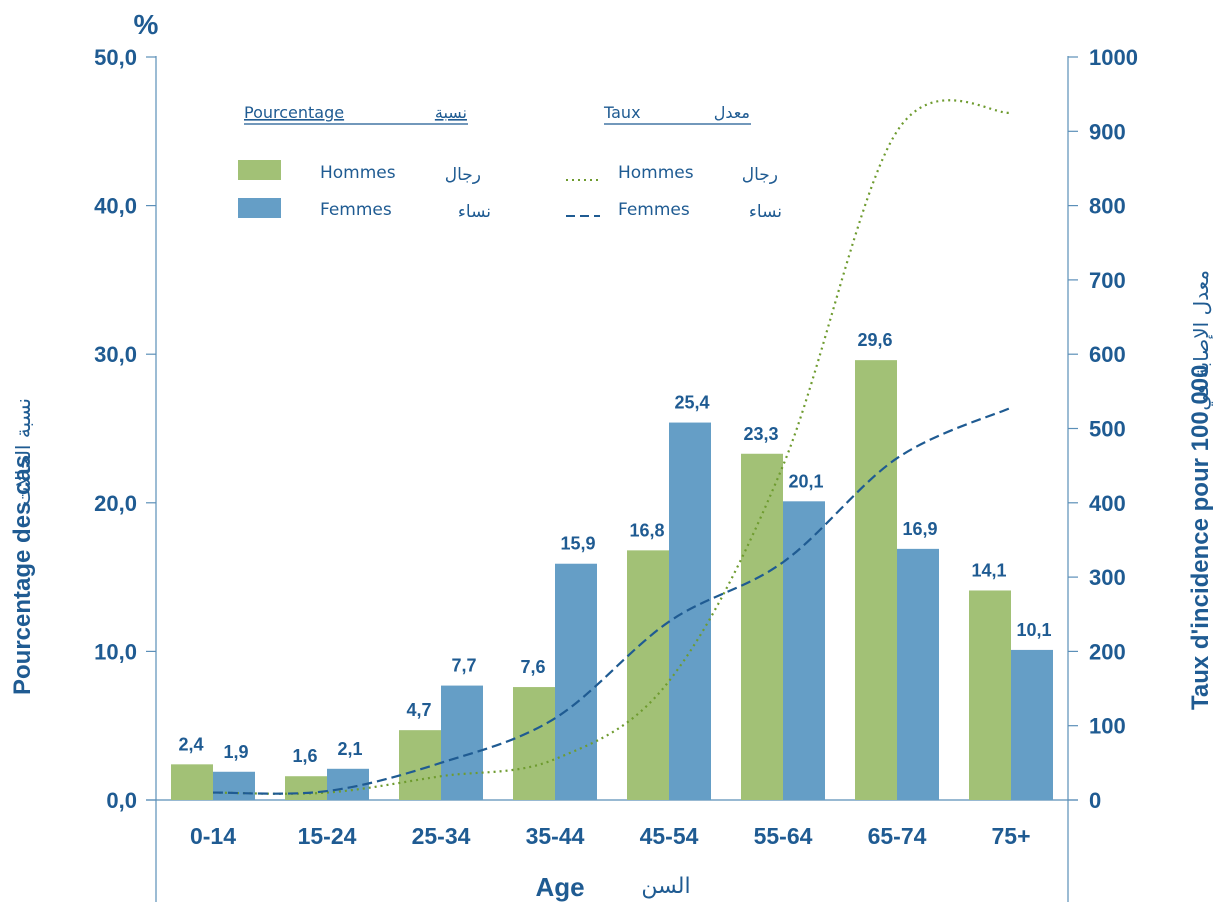 The height and width of the screenshot is (907, 1227). Describe the element at coordinates (115, 354) in the screenshot. I see `left-tick-label: 30,0` at that location.